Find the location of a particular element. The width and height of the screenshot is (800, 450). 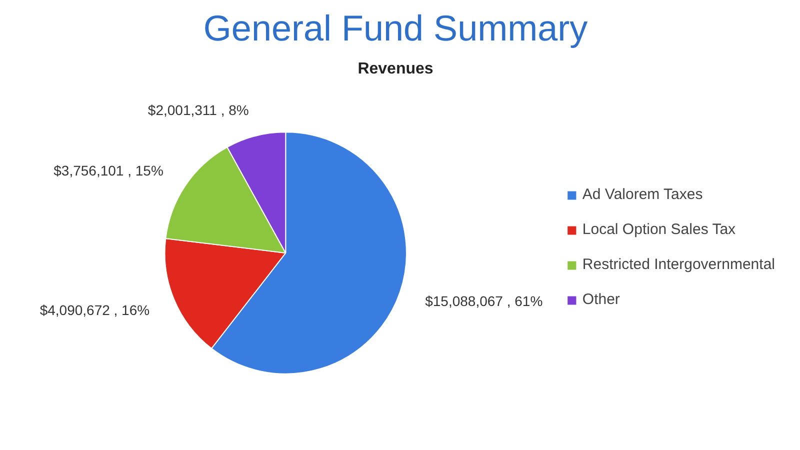

chart-title: General Fund Summary is located at coordinates (395, 28).